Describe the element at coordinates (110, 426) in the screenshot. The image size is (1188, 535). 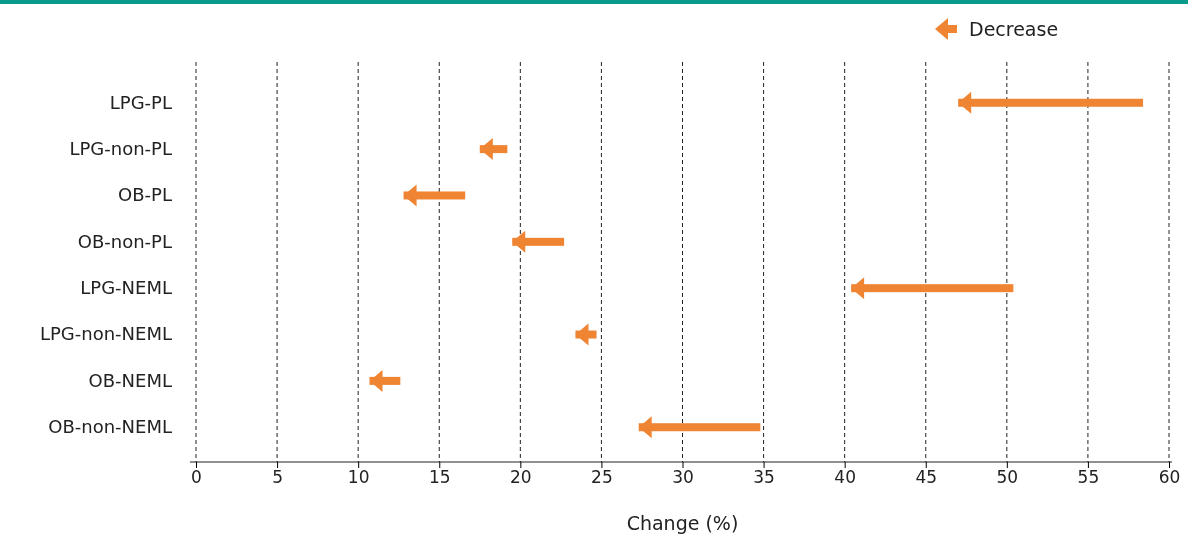
I see `y-tick-label: OB-non-NEML` at that location.